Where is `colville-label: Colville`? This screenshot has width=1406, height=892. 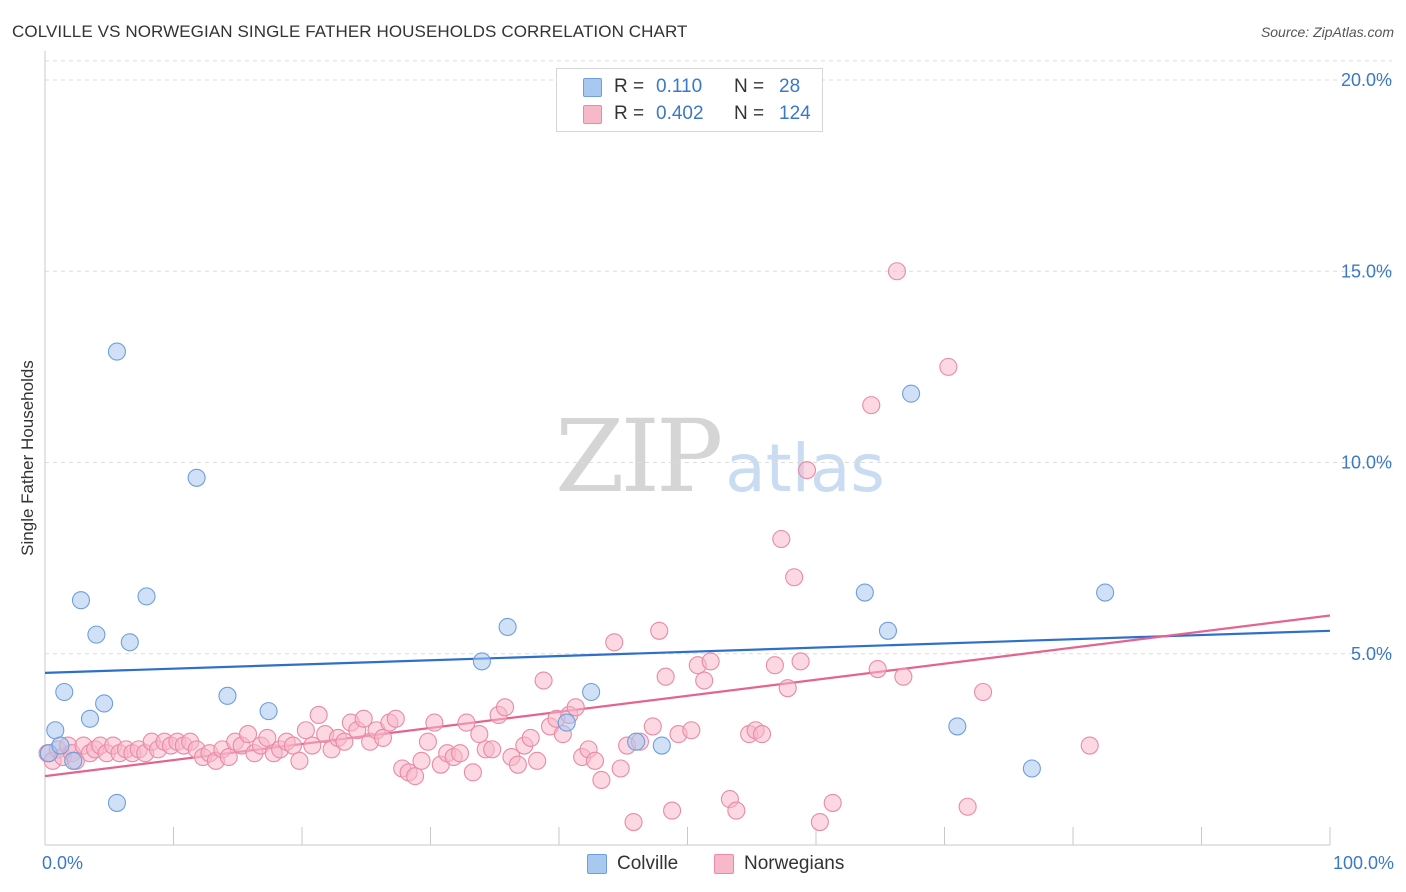 colville-label: Colville is located at coordinates (648, 863).